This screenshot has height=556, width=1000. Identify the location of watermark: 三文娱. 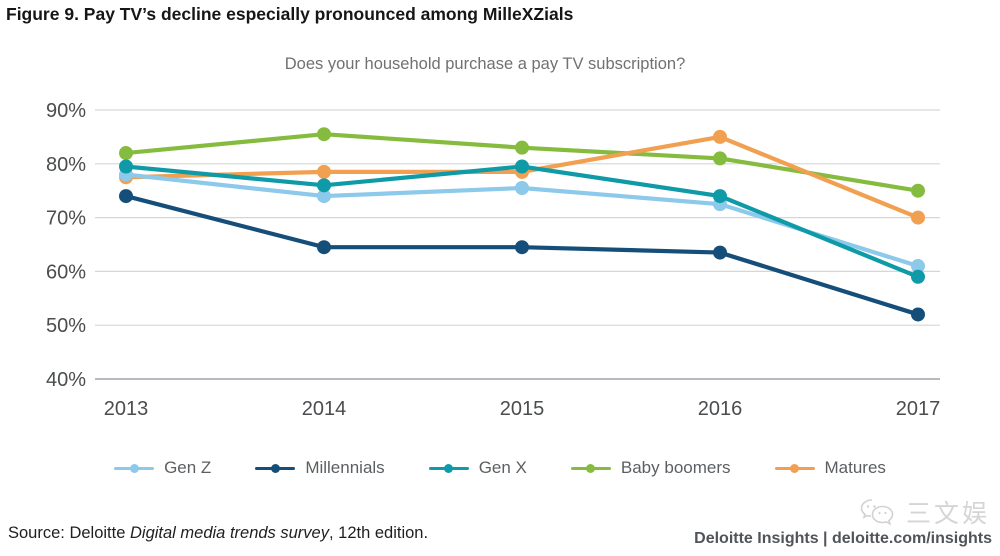
(925, 512).